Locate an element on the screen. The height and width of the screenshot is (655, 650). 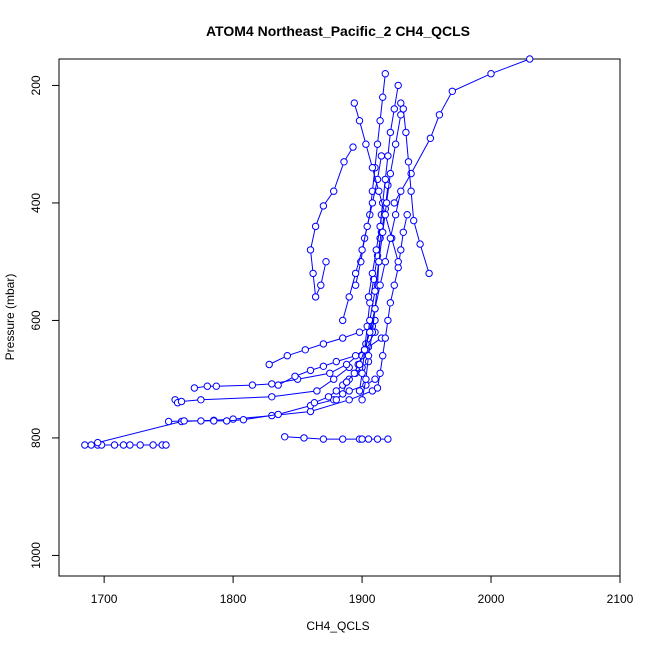
y-tick-label: 200 is located at coordinates (36, 85).